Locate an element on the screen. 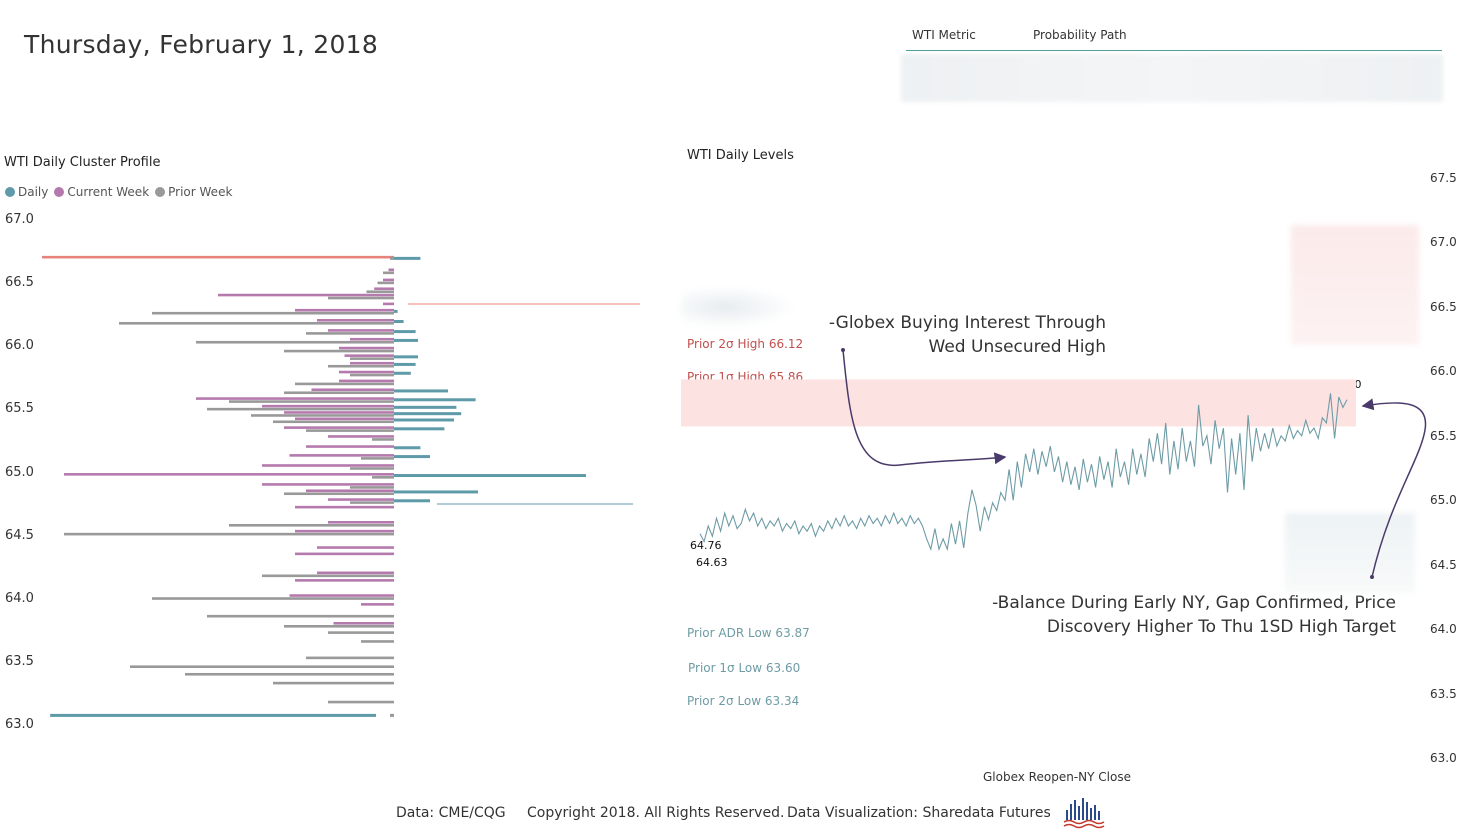 The image size is (1457, 838). price-series-line is located at coordinates (1023, 472).